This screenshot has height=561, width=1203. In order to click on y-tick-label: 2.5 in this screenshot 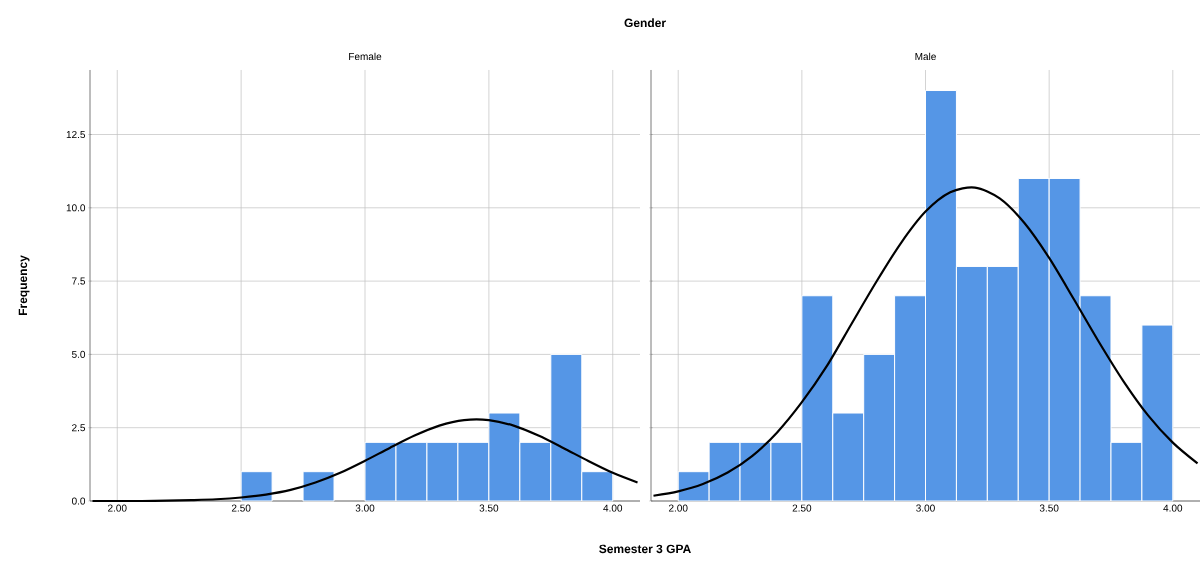, I will do `click(79, 428)`.